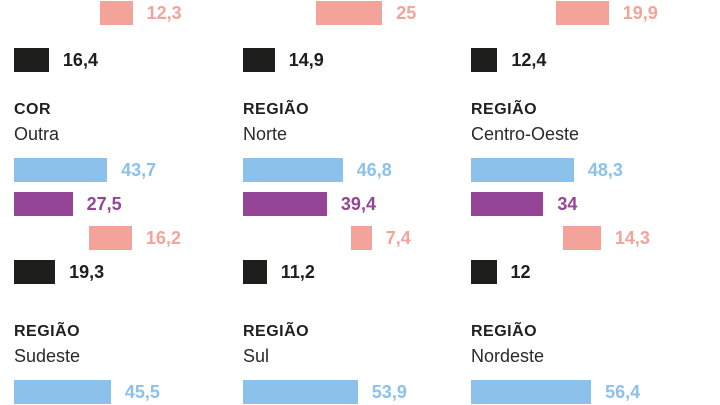 Image resolution: width=720 pixels, height=405 pixels. Describe the element at coordinates (358, 204) in the screenshot. I see `bar-value-label: 39,4` at that location.